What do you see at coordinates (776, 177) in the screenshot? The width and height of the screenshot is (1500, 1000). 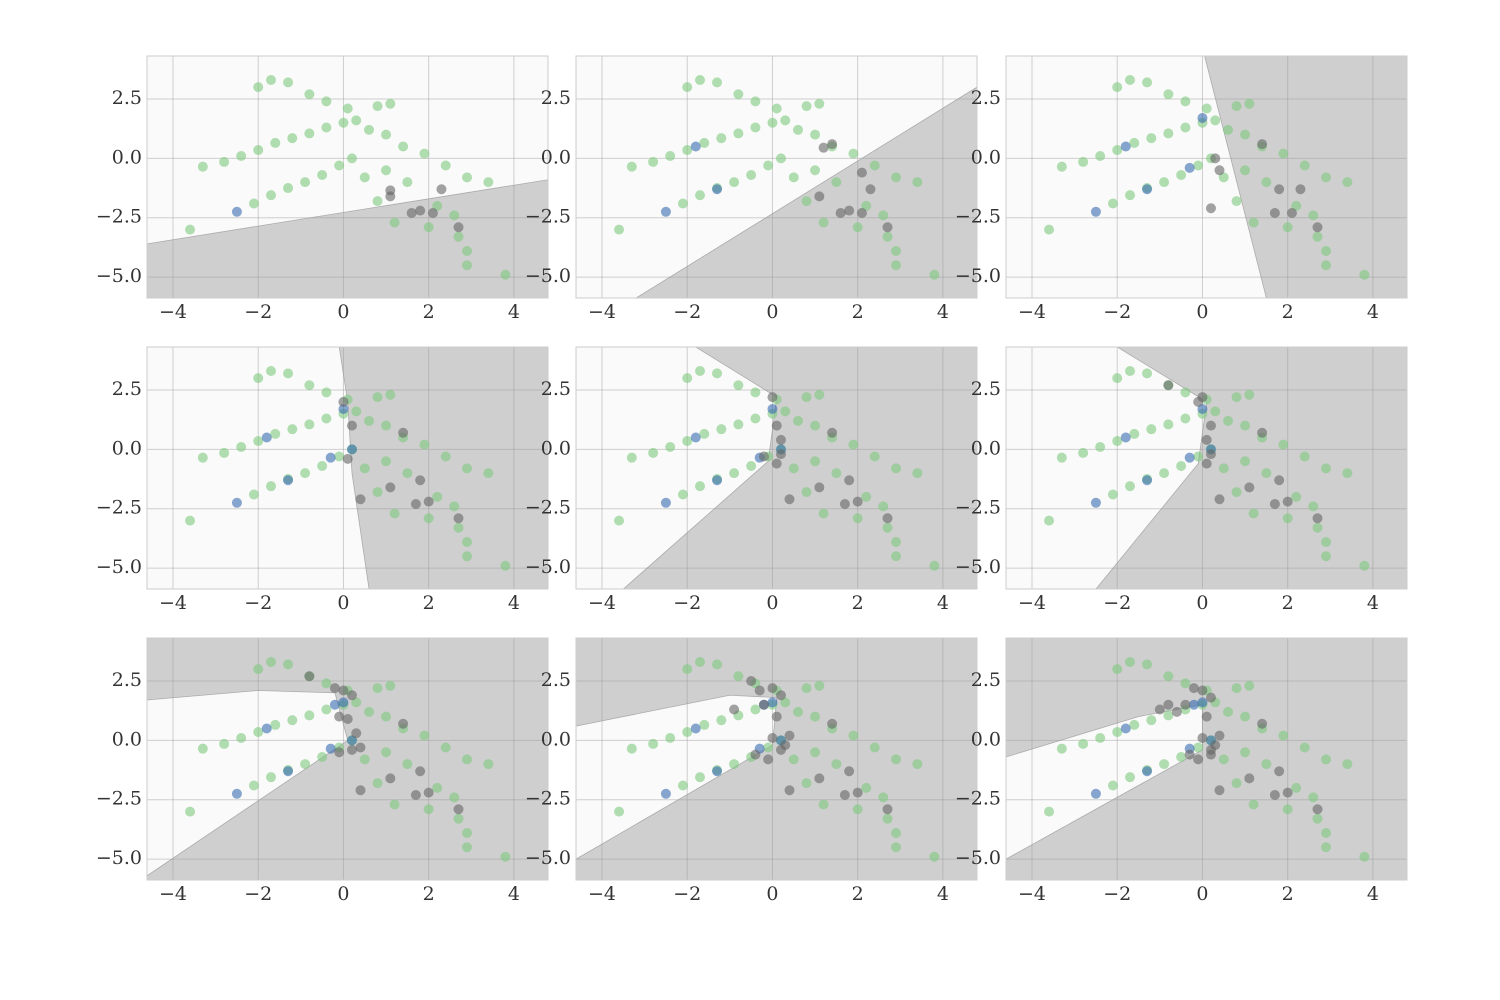 I see `decision-region` at bounding box center [776, 177].